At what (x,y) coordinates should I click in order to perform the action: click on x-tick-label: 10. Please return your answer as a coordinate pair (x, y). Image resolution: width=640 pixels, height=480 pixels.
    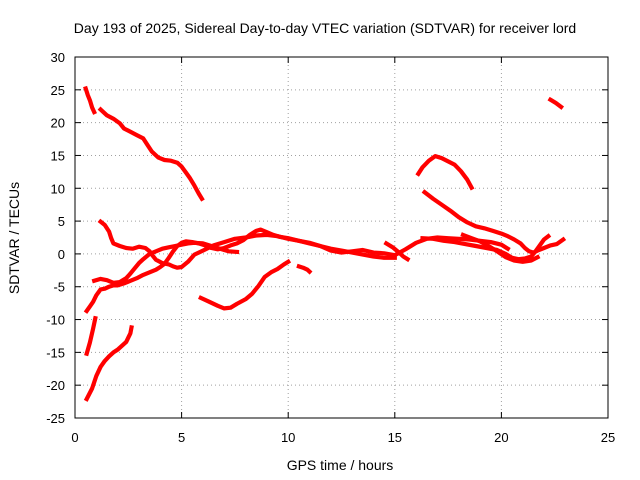
    Looking at the image, I should click on (288, 437).